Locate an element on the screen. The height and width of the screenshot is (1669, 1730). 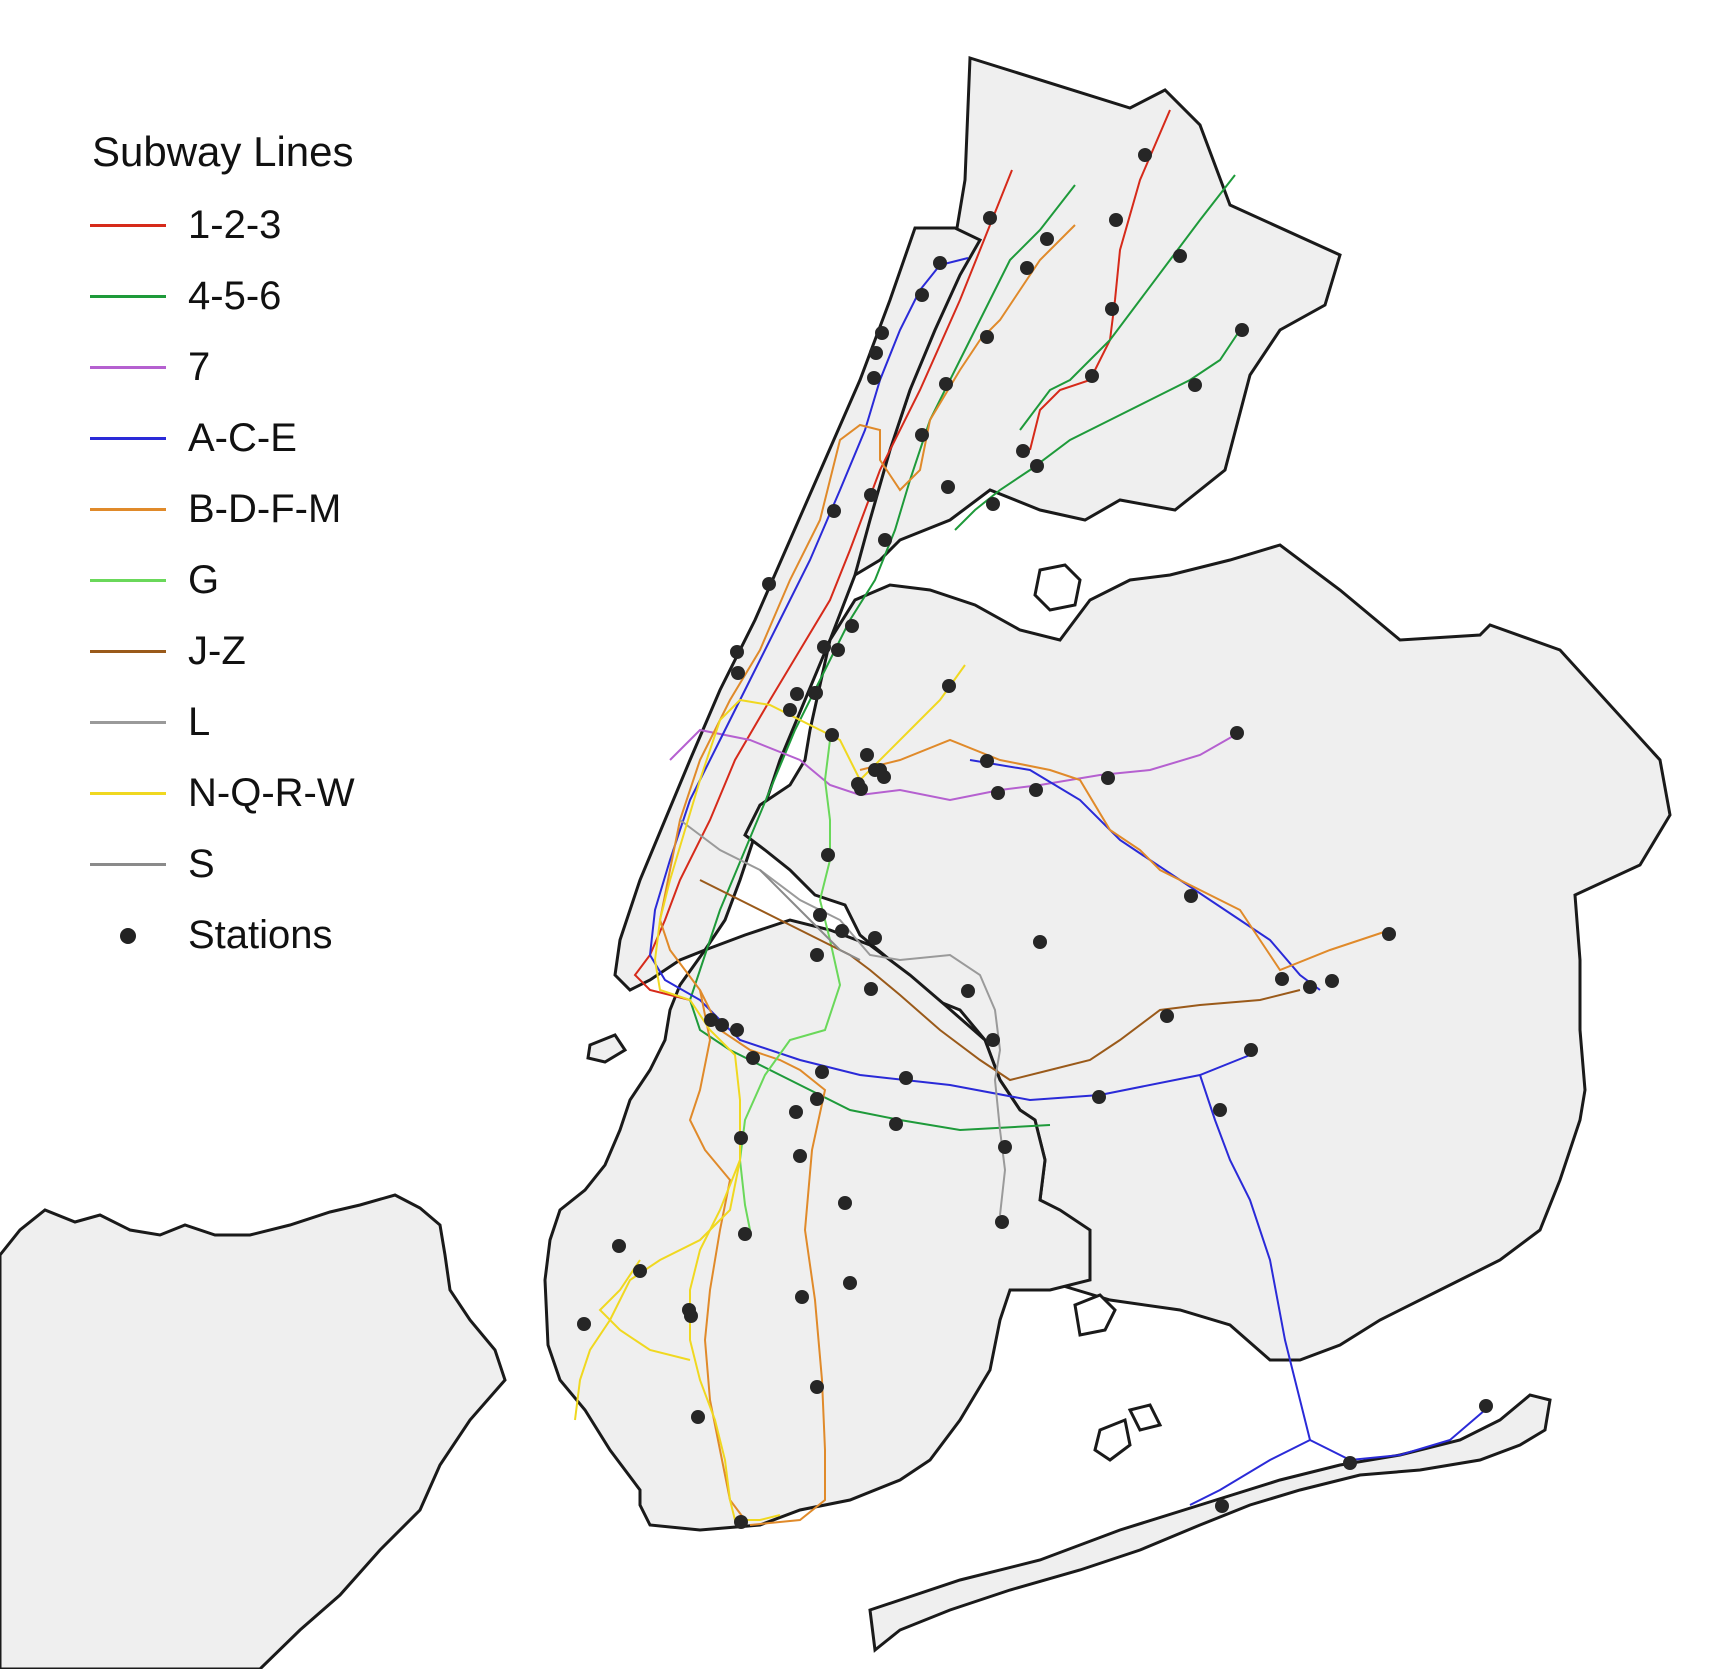
line-n-q-r-w-culver is located at coordinates (644, 1310).